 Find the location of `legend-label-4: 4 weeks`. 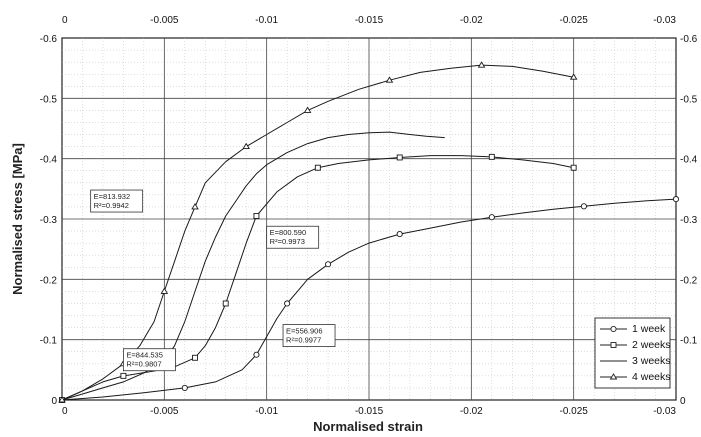

legend-label-4: 4 weeks is located at coordinates (651, 377).